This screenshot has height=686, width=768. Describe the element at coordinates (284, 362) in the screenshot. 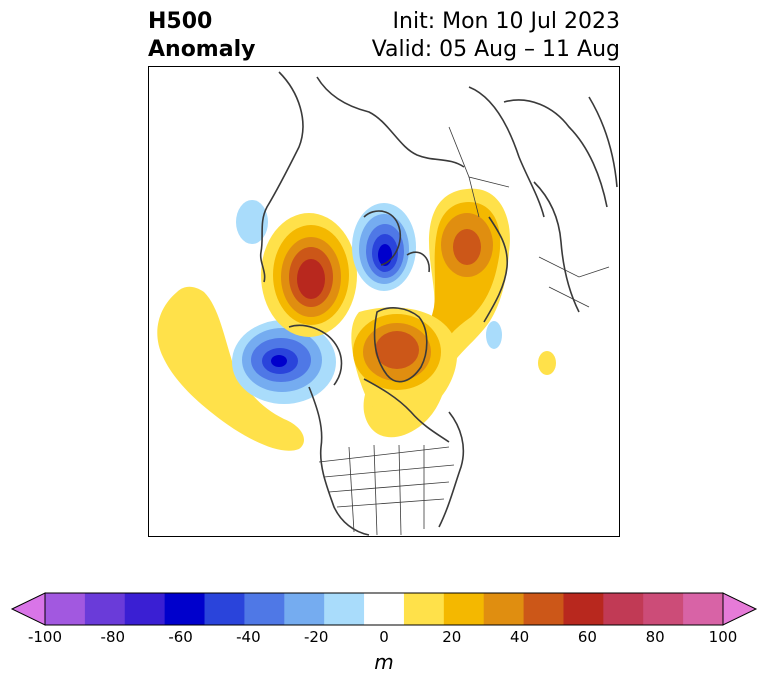

I see `negative-anomaly-alaska` at that location.